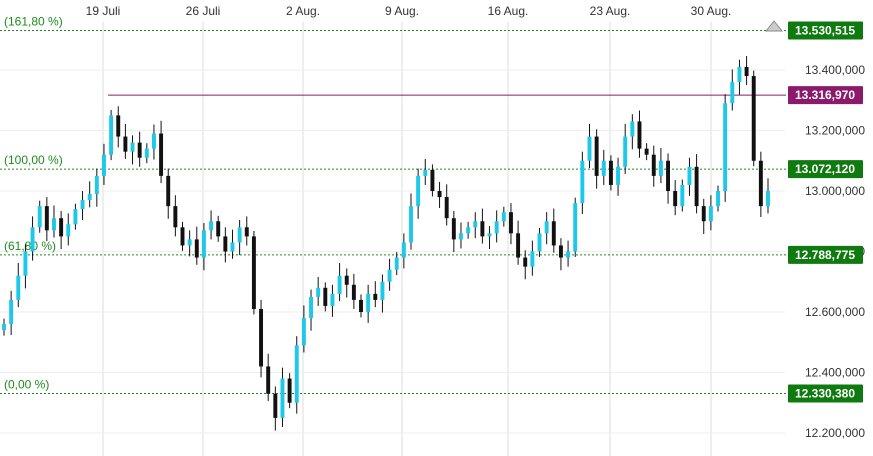 This screenshot has width=873, height=456. Describe the element at coordinates (825, 95) in the screenshot. I see `resistance-value-label: 13.316,970` at that location.